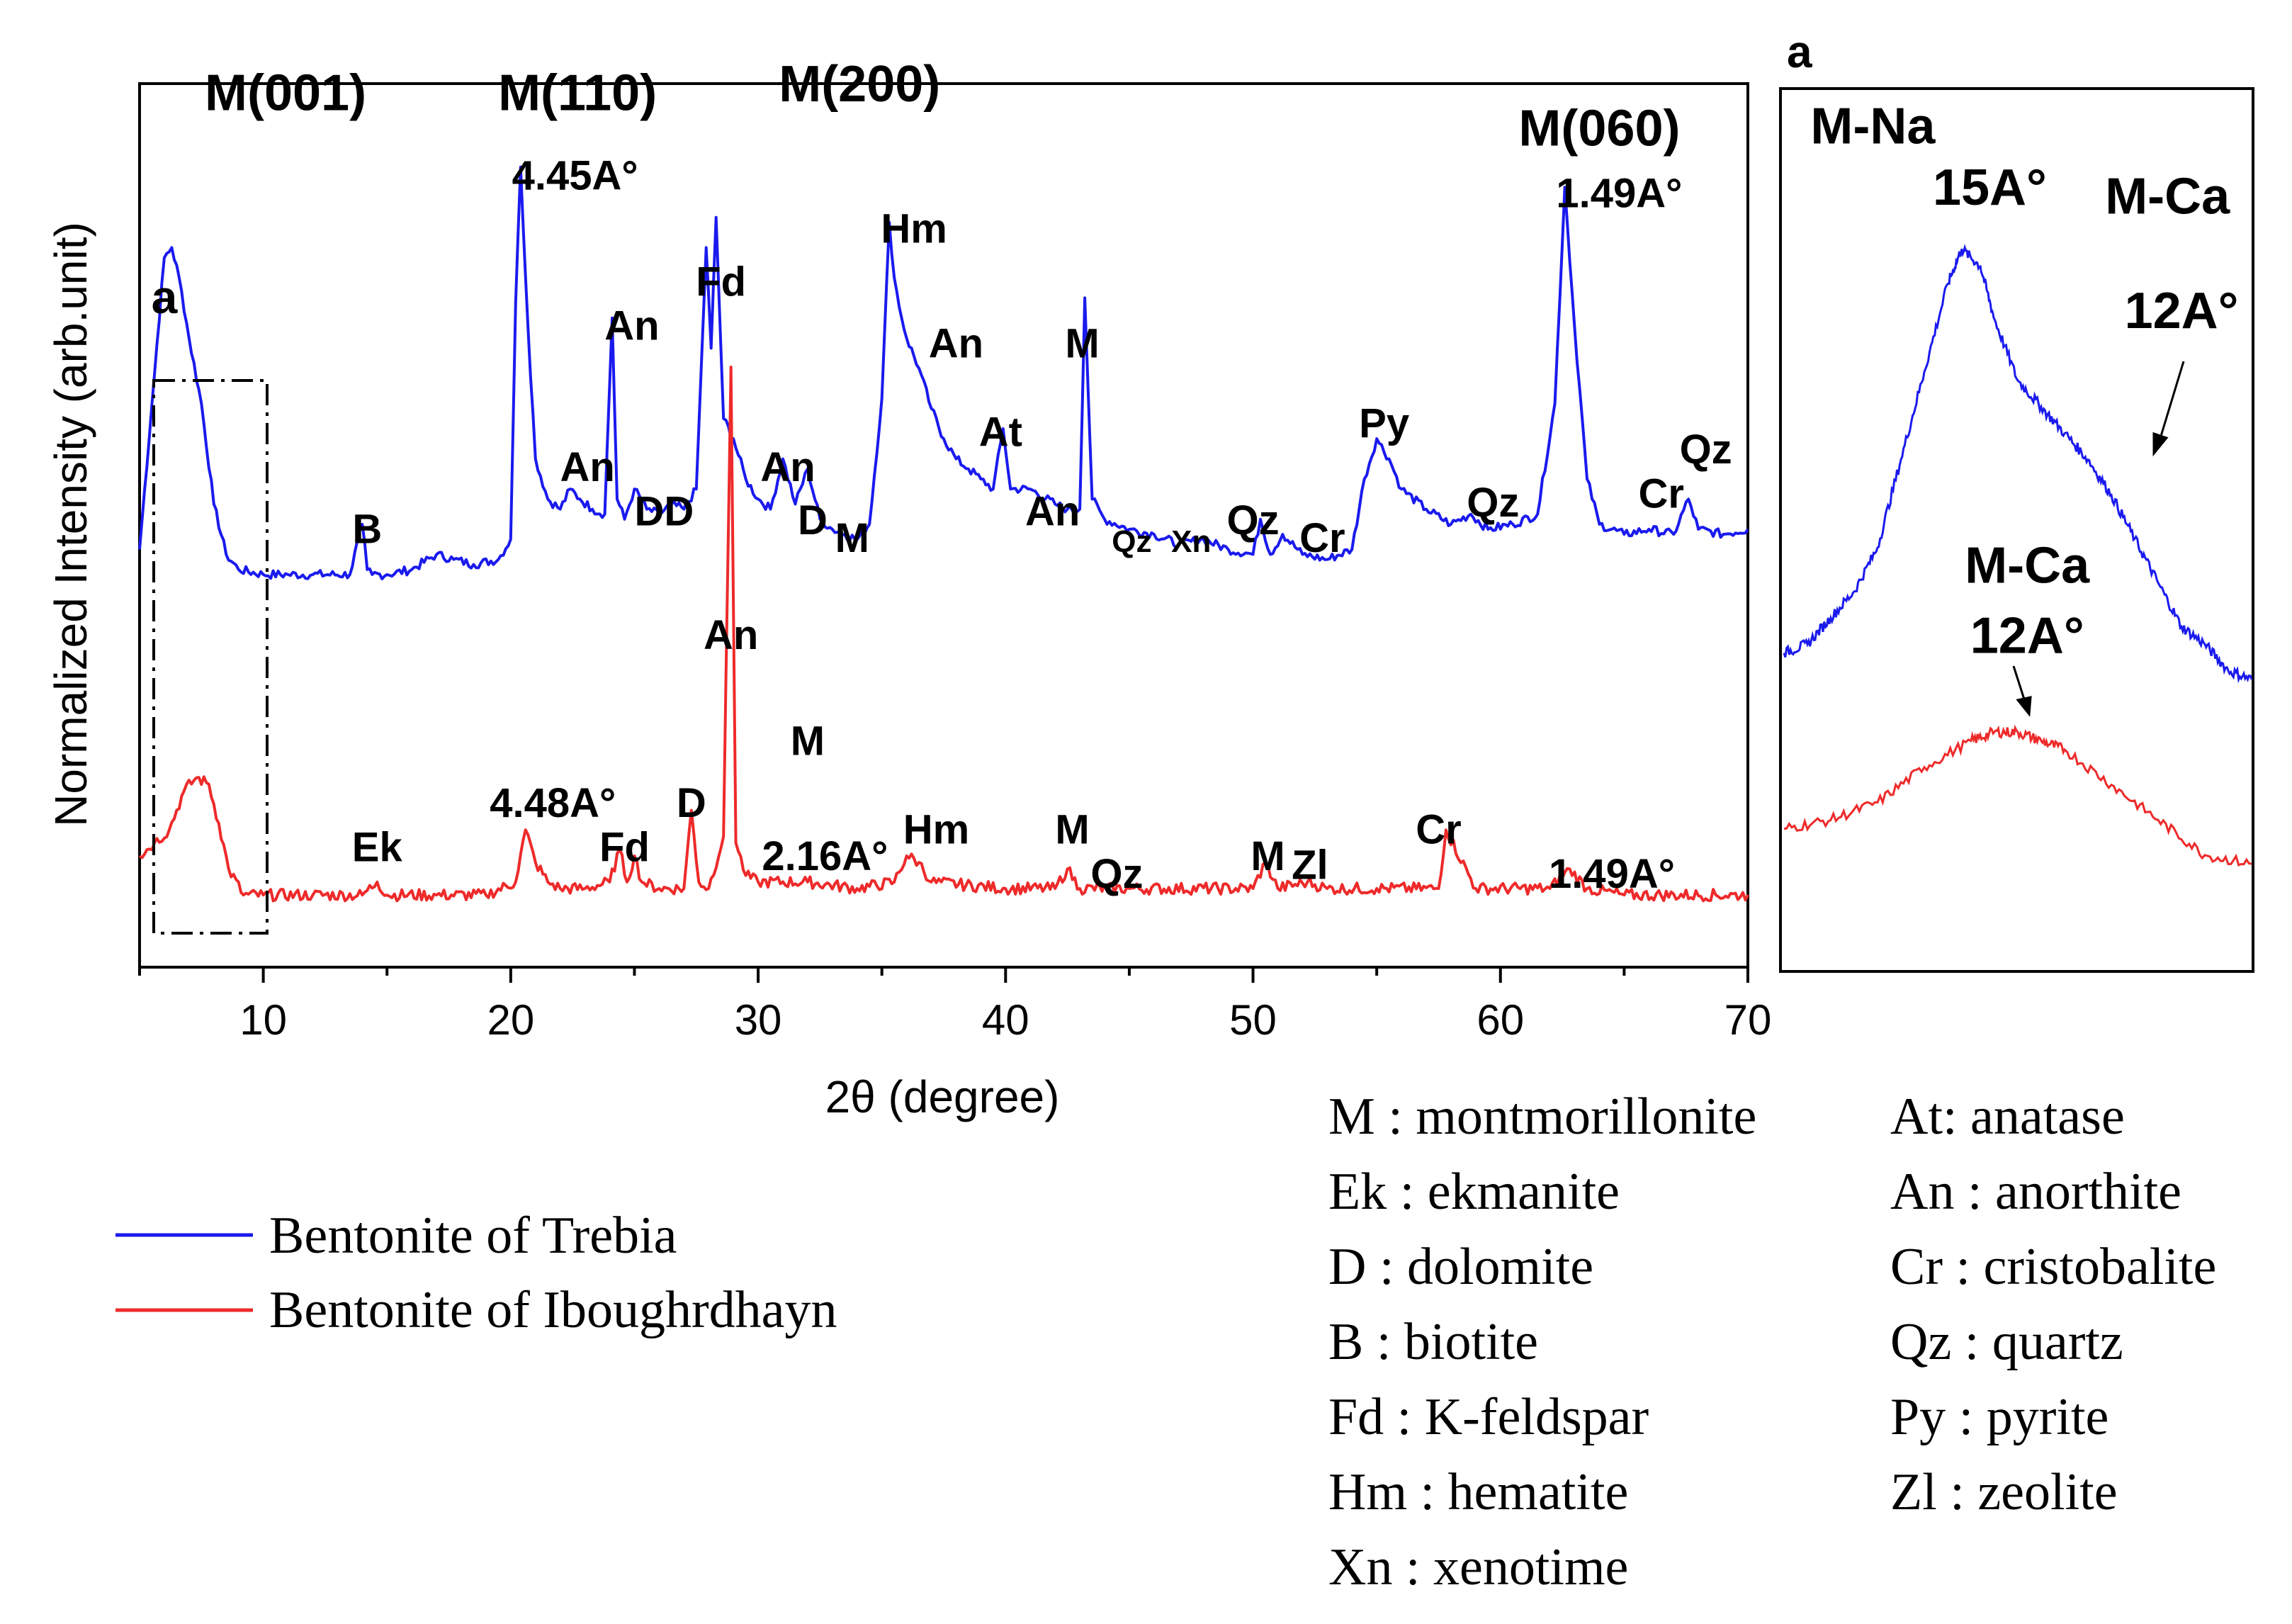 This screenshot has height=1624, width=2292. Describe the element at coordinates (1488, 1417) in the screenshot. I see `abbreviation-item: Fd : K-feldspar` at that location.